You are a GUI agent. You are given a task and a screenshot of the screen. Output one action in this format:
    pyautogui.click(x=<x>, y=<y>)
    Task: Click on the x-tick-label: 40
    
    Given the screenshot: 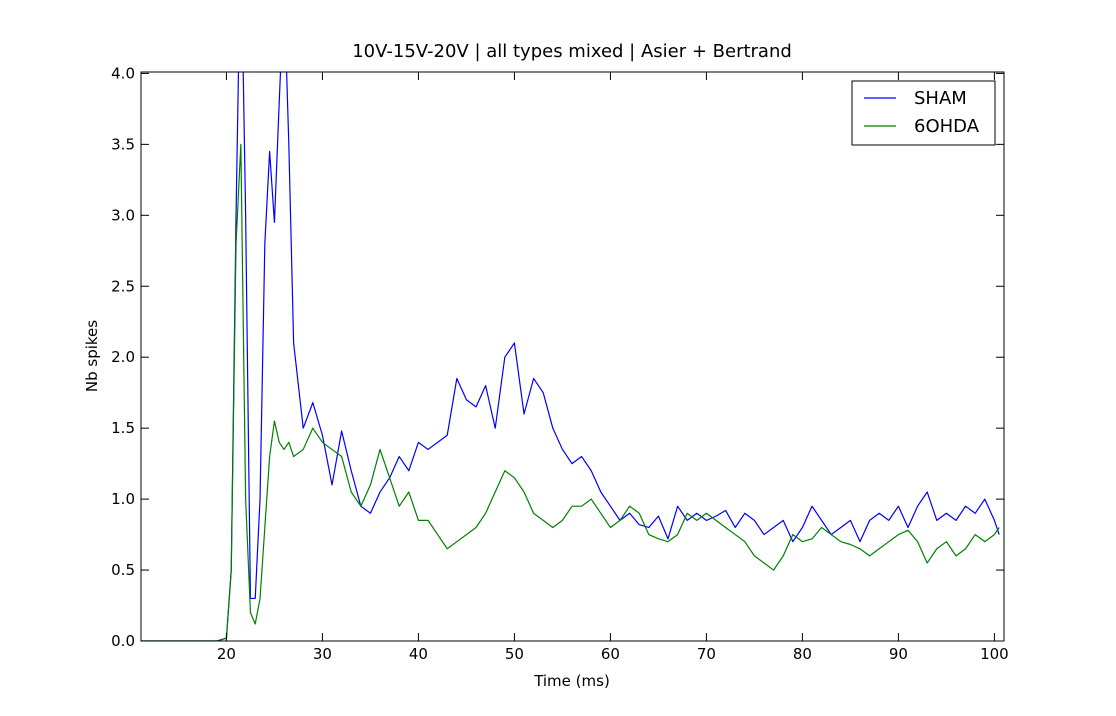 What is the action you would take?
    pyautogui.click(x=418, y=654)
    